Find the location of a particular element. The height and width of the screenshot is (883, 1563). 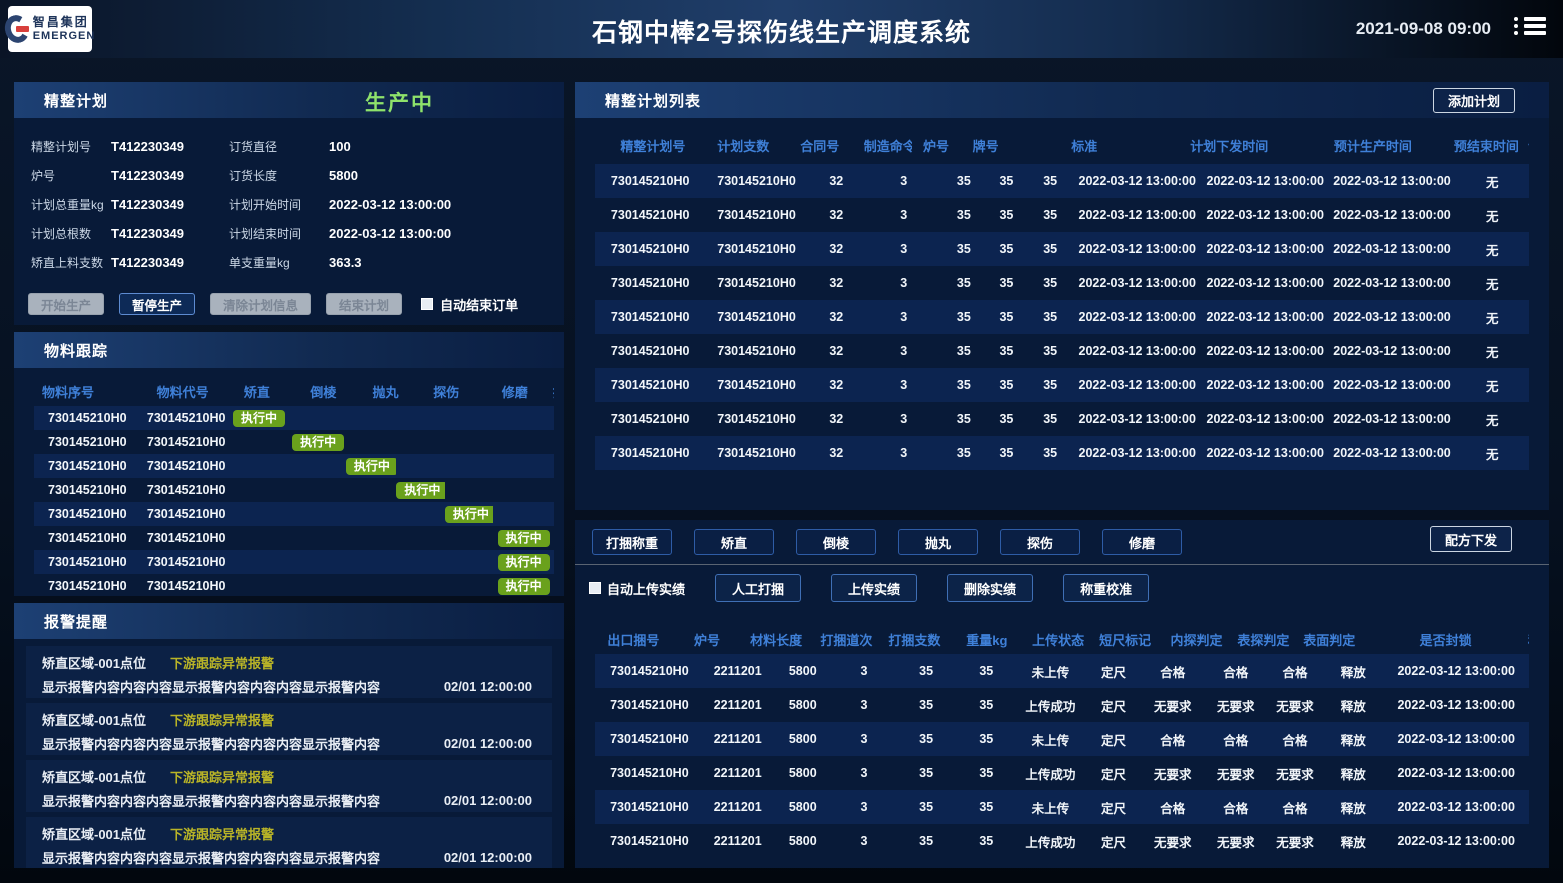

process-action-button: 人工打捆 is located at coordinates (758, 588).